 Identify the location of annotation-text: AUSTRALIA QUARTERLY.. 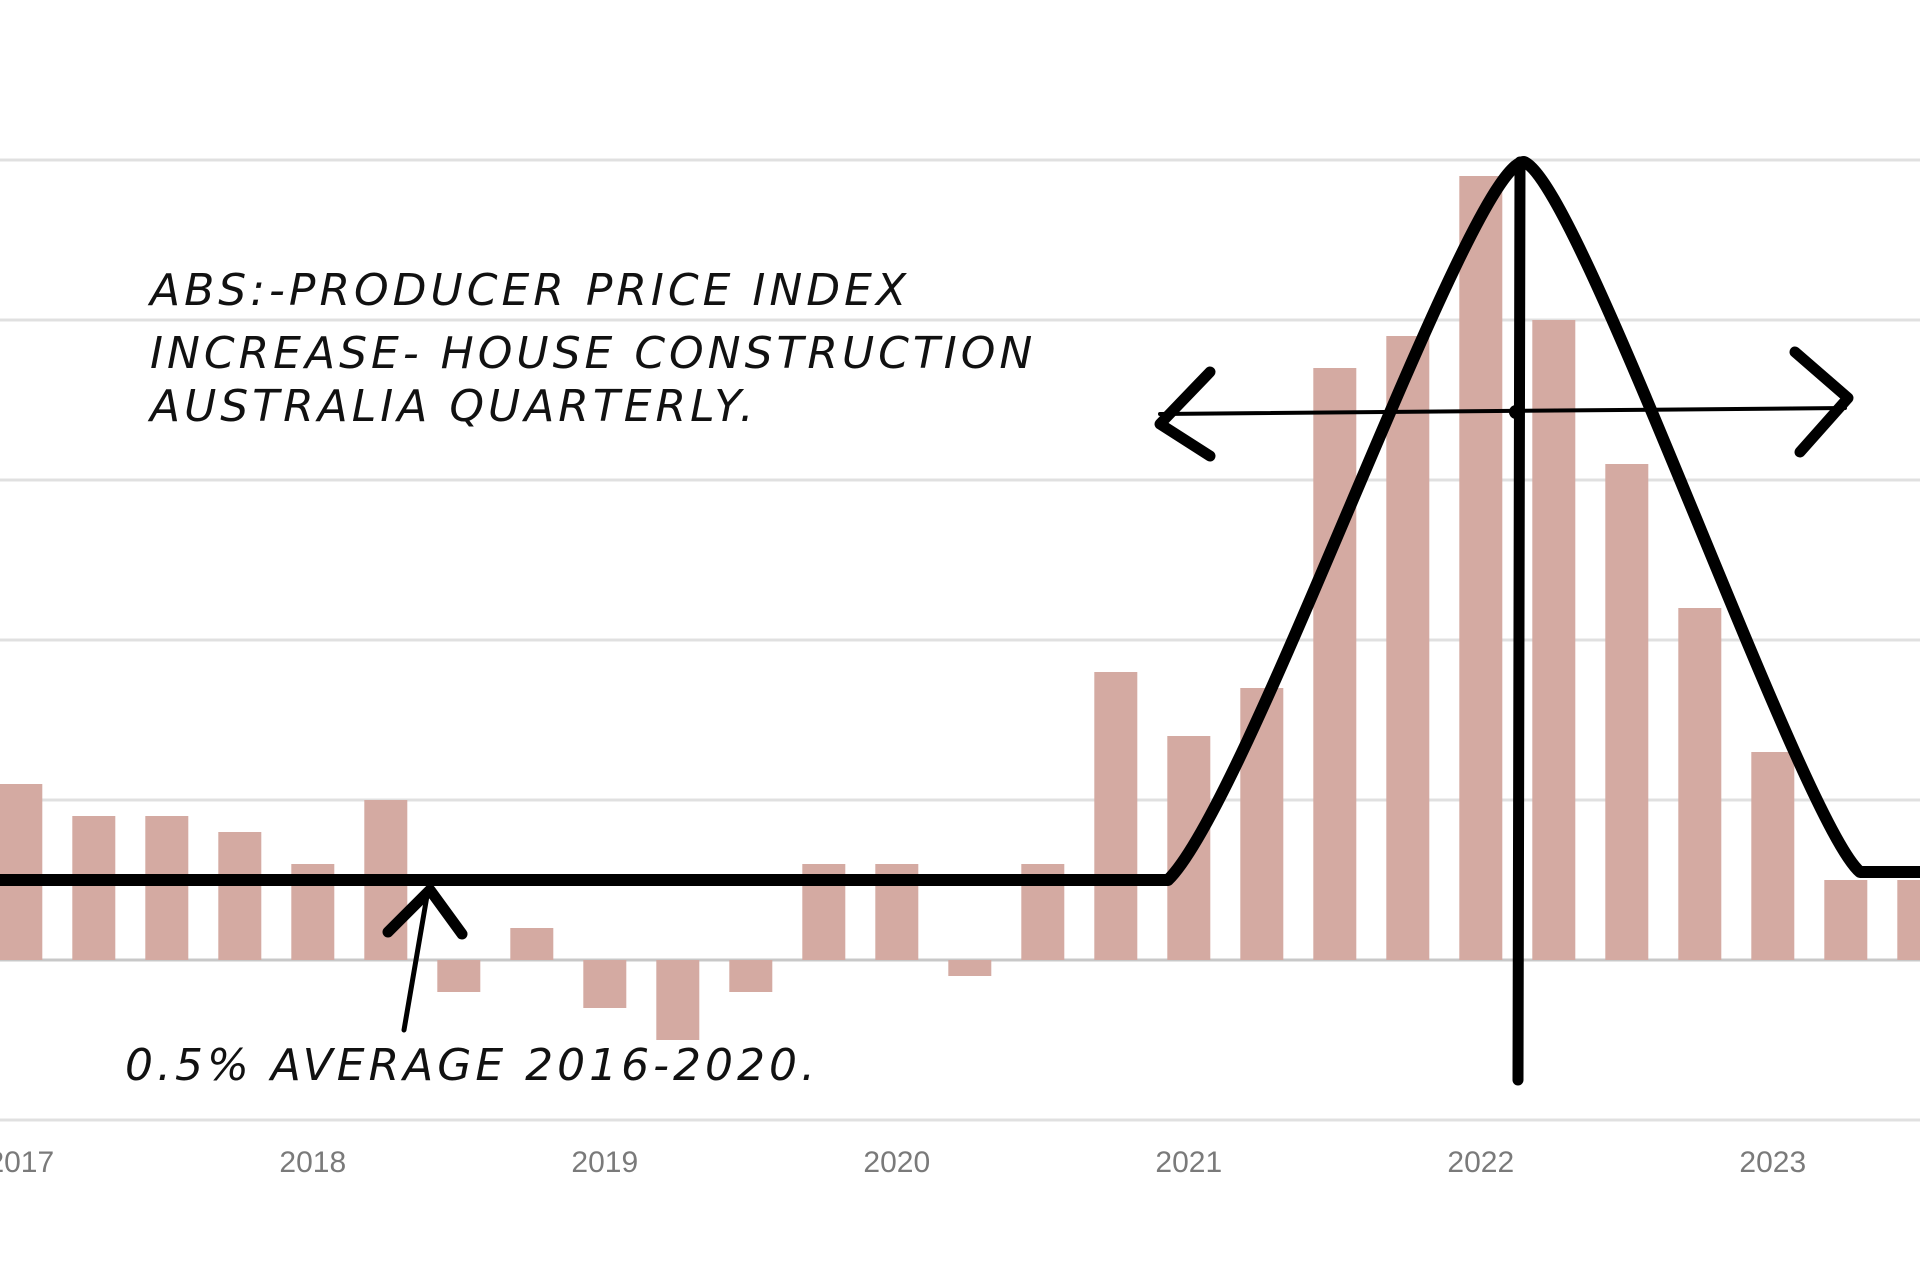
(452, 406).